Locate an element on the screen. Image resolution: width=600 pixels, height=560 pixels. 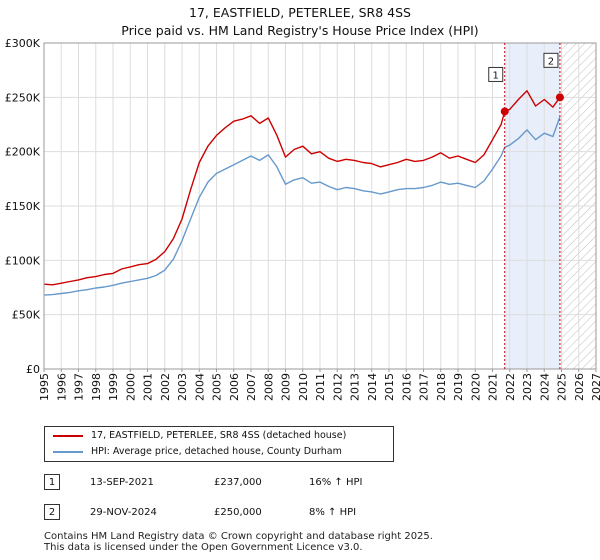
x-tick-label: 2005 is located at coordinates (217, 387).